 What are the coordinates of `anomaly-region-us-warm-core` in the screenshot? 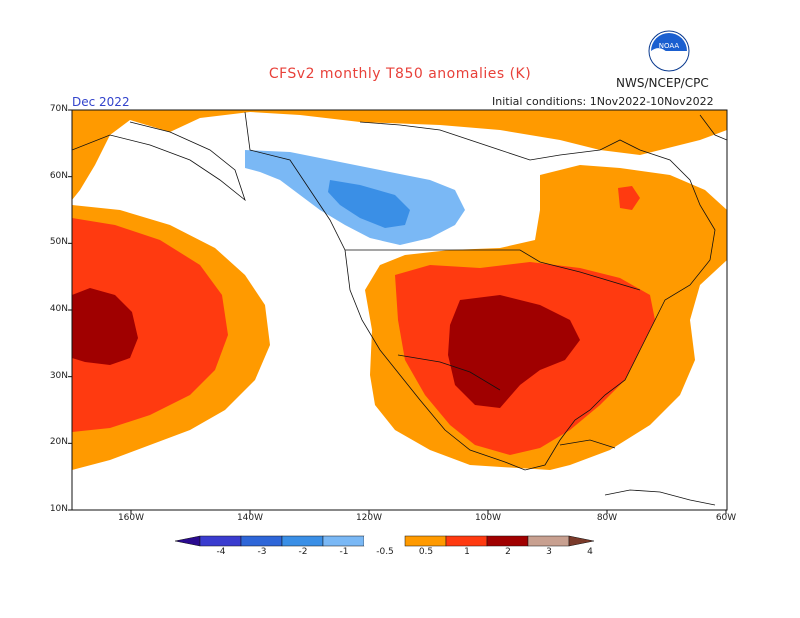 It's located at (514, 351).